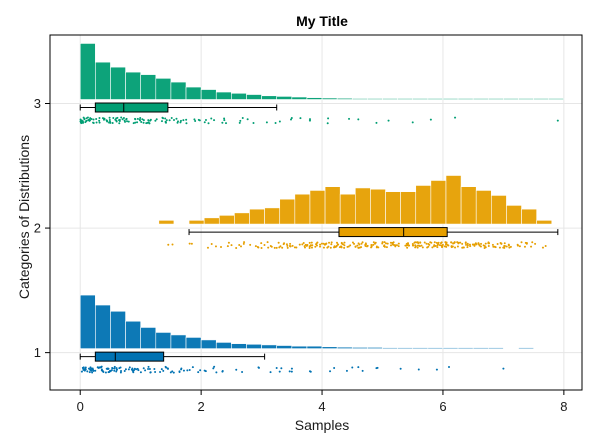  I want to click on x-tick-label: 2, so click(201, 406).